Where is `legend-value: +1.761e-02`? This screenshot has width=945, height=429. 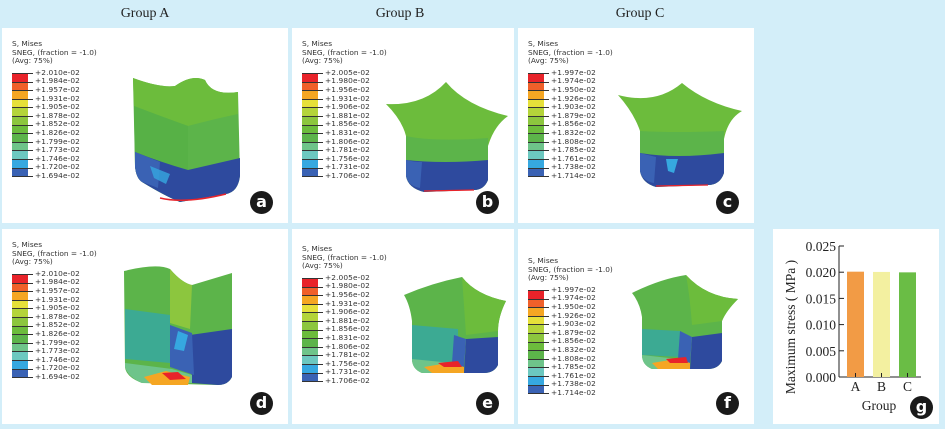 legend-value: +1.761e-02 is located at coordinates (573, 158).